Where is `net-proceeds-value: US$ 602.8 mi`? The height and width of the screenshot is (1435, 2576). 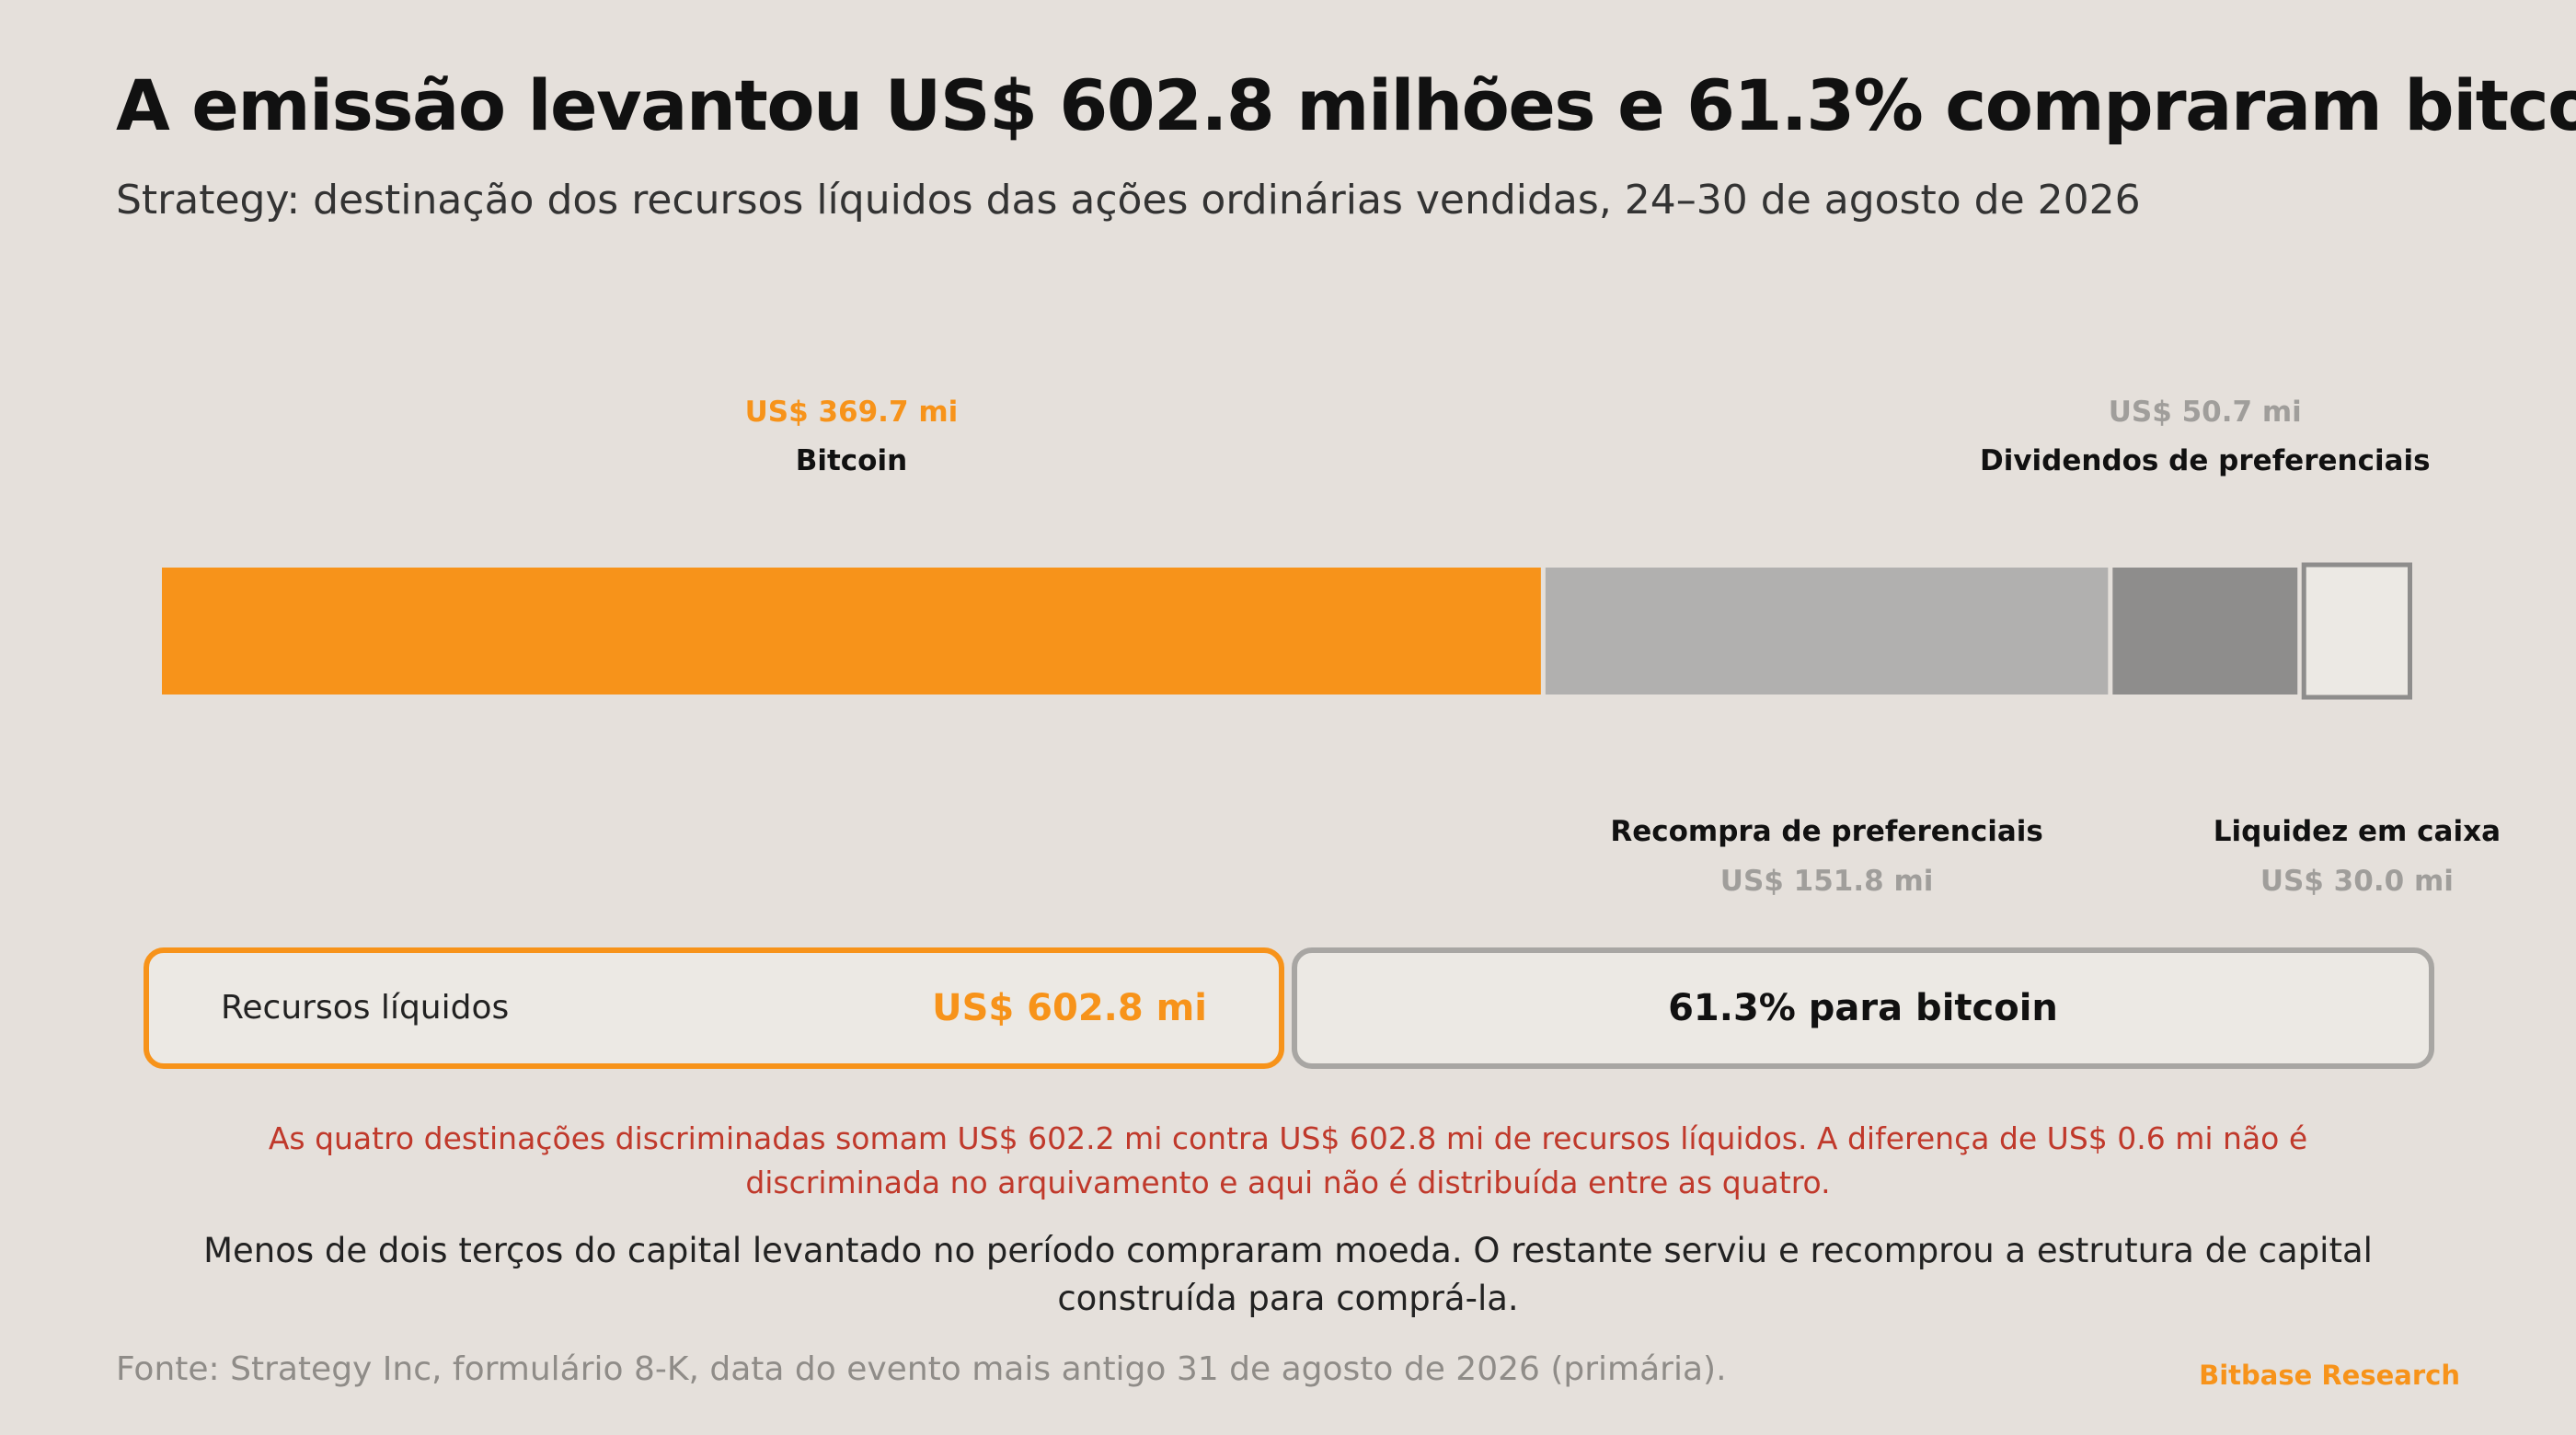 net-proceeds-value: US$ 602.8 mi is located at coordinates (1069, 1008).